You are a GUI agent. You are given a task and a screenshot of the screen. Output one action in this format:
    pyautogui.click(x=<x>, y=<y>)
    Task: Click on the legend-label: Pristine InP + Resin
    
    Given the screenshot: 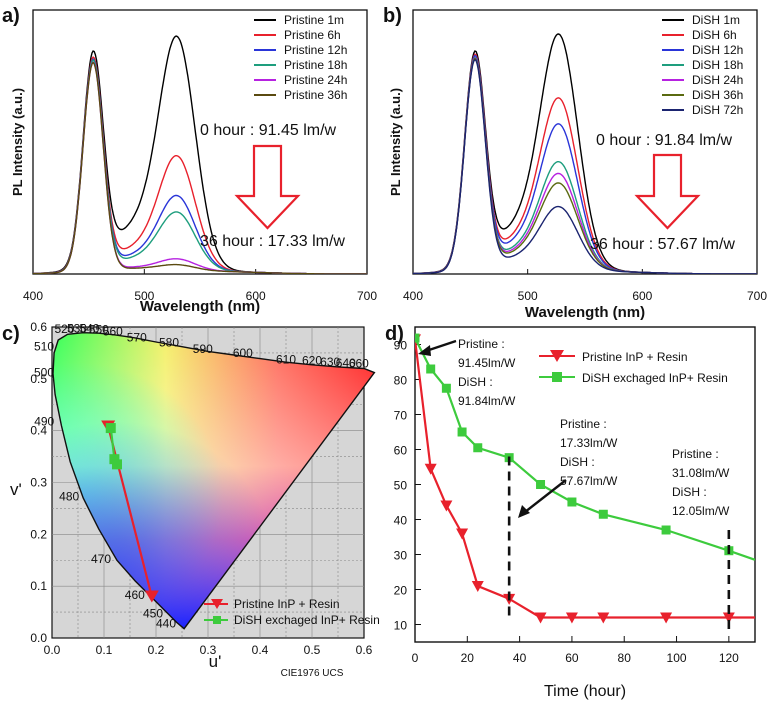 What is the action you would take?
    pyautogui.click(x=287, y=604)
    